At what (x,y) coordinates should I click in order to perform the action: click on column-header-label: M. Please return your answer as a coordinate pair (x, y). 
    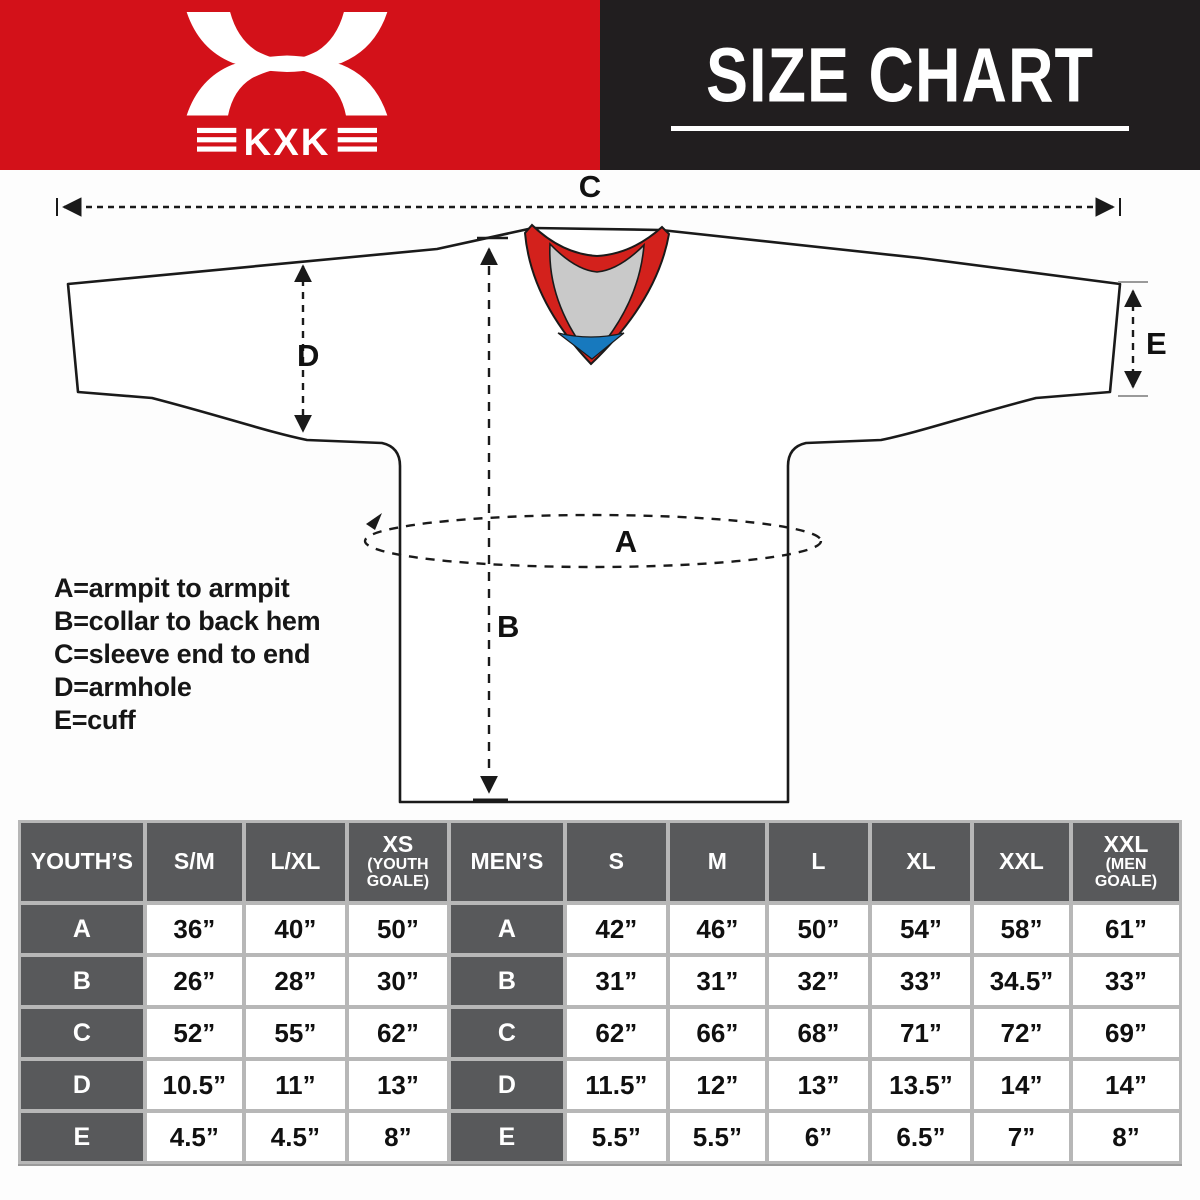
    Looking at the image, I should click on (717, 861).